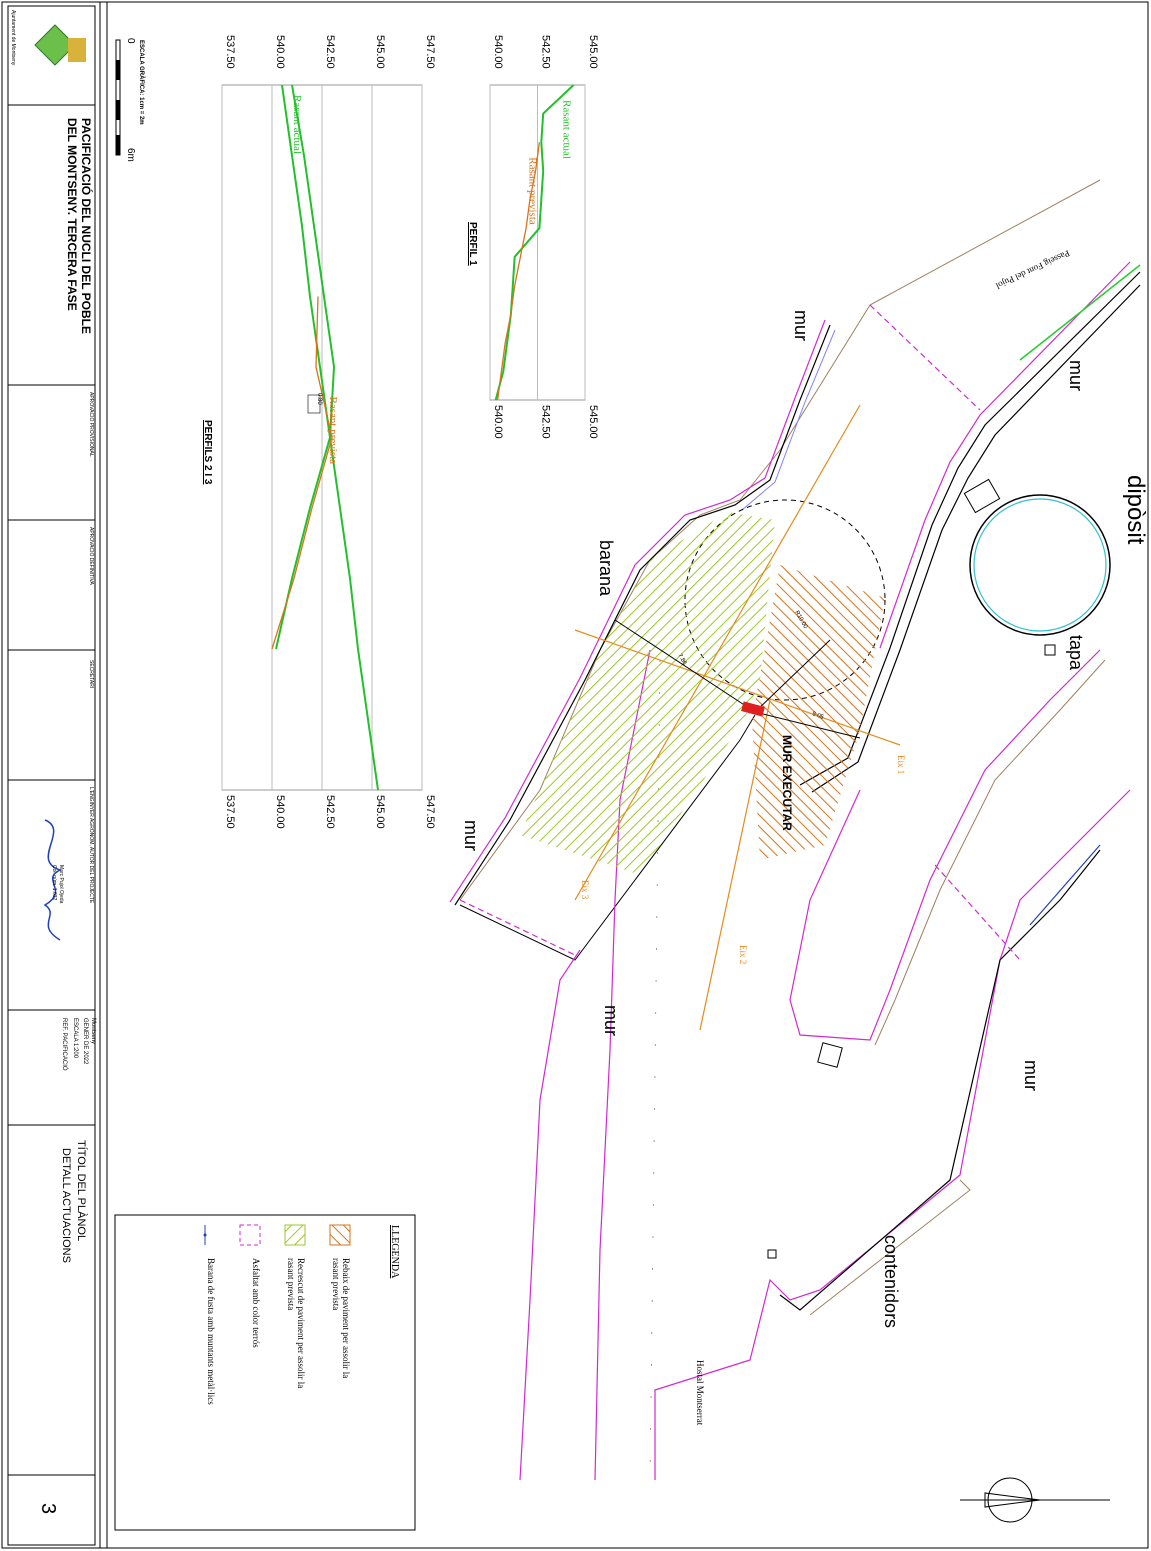 This screenshot has height=1551, width=1151. What do you see at coordinates (346, 1318) in the screenshot?
I see `legend-item: Rebaix de paviment per assolir la` at bounding box center [346, 1318].